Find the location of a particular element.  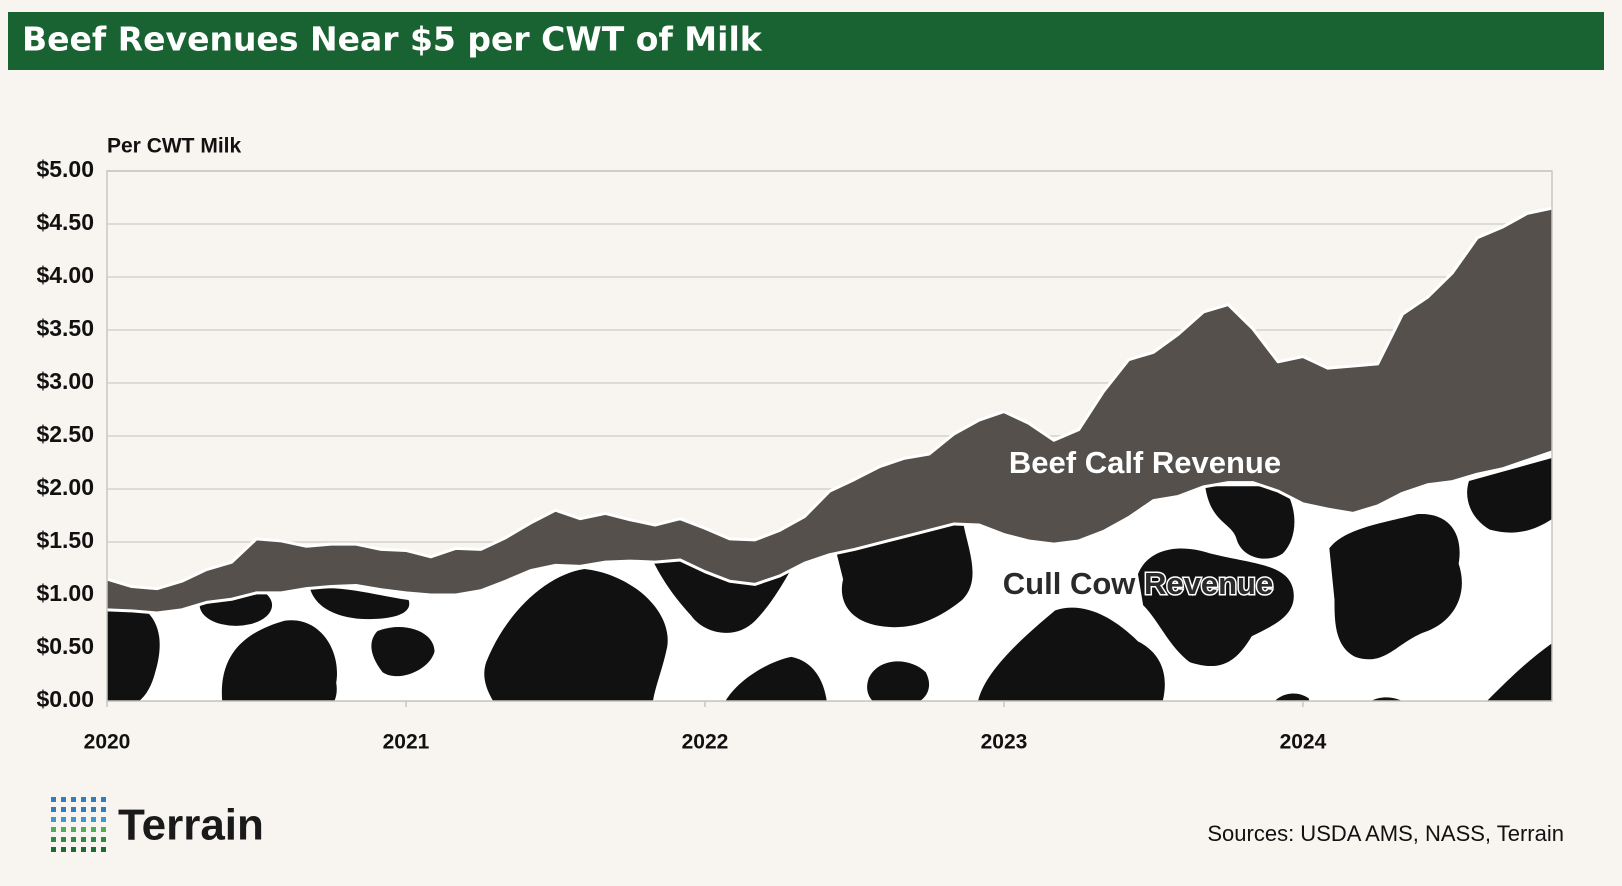

title-bar is located at coordinates (806, 41).